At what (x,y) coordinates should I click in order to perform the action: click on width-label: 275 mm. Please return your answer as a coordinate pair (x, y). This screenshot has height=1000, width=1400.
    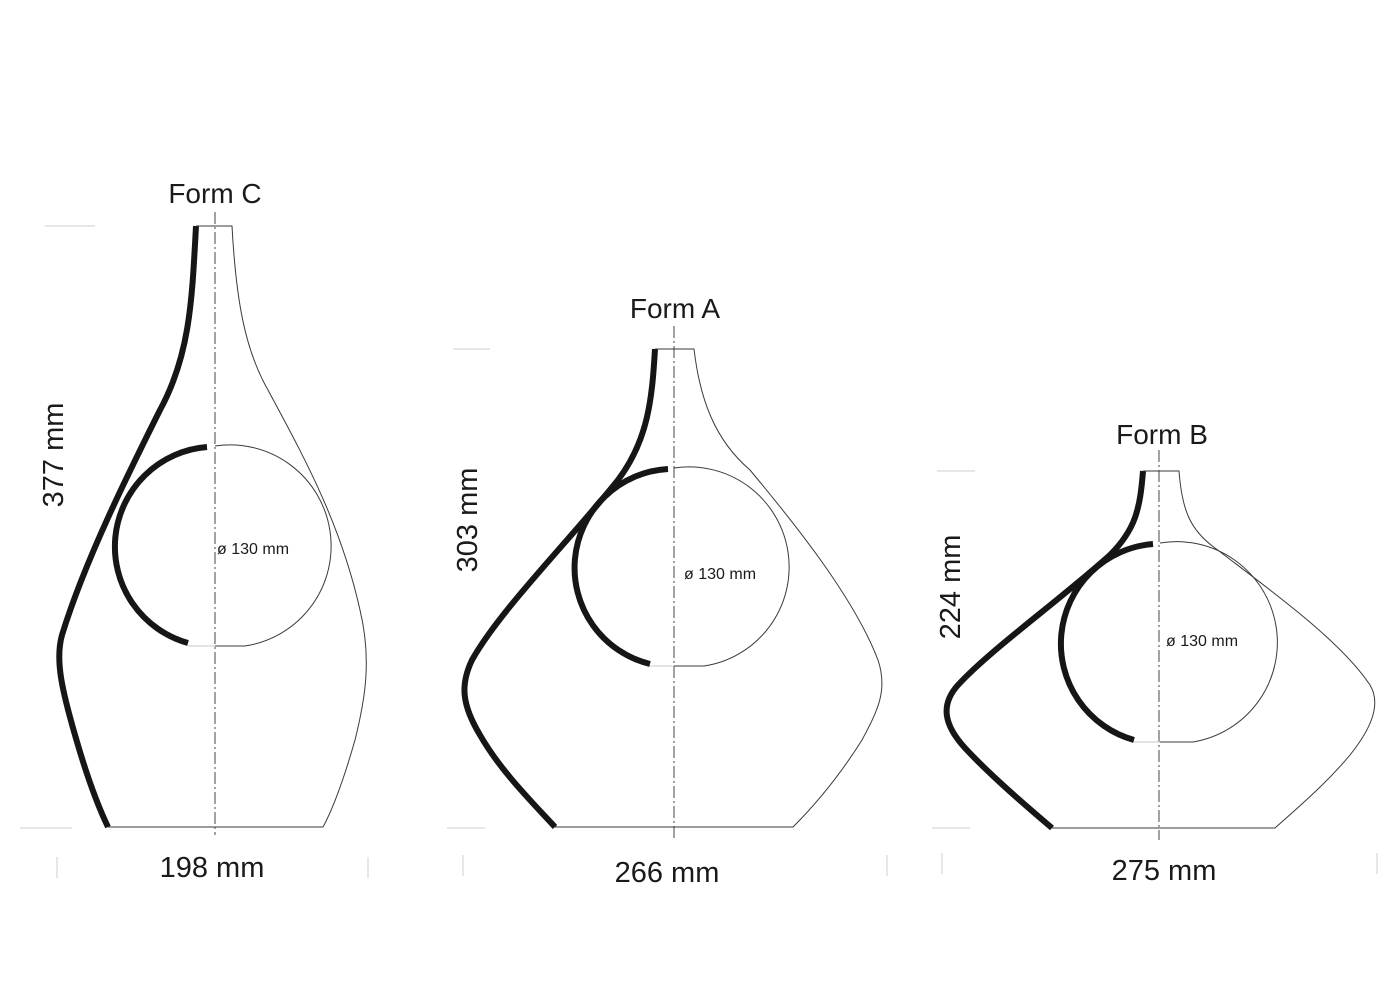
    Looking at the image, I should click on (1164, 871).